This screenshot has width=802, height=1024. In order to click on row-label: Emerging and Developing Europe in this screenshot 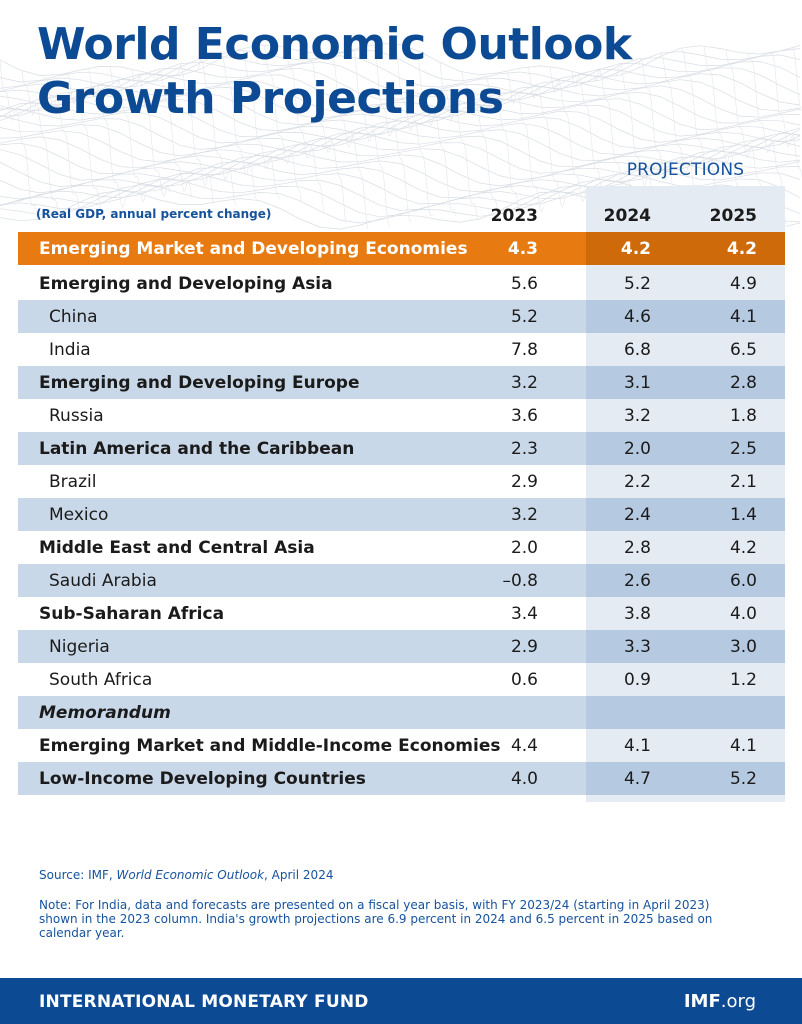, I will do `click(199, 383)`.